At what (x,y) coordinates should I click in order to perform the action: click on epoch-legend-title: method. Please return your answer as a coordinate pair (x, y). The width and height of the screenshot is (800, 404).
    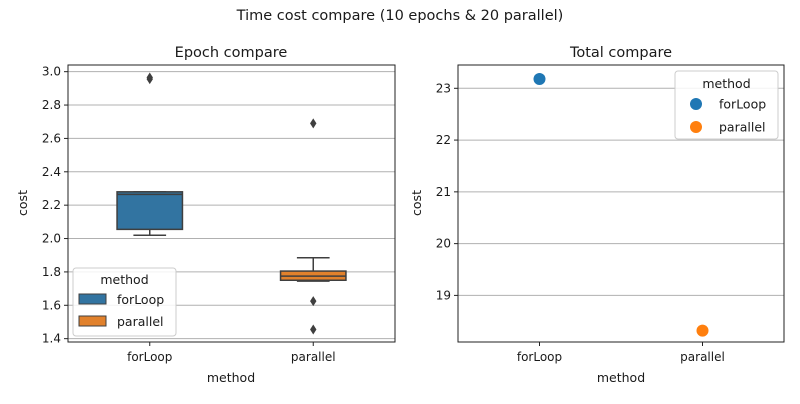
    Looking at the image, I should click on (124, 279).